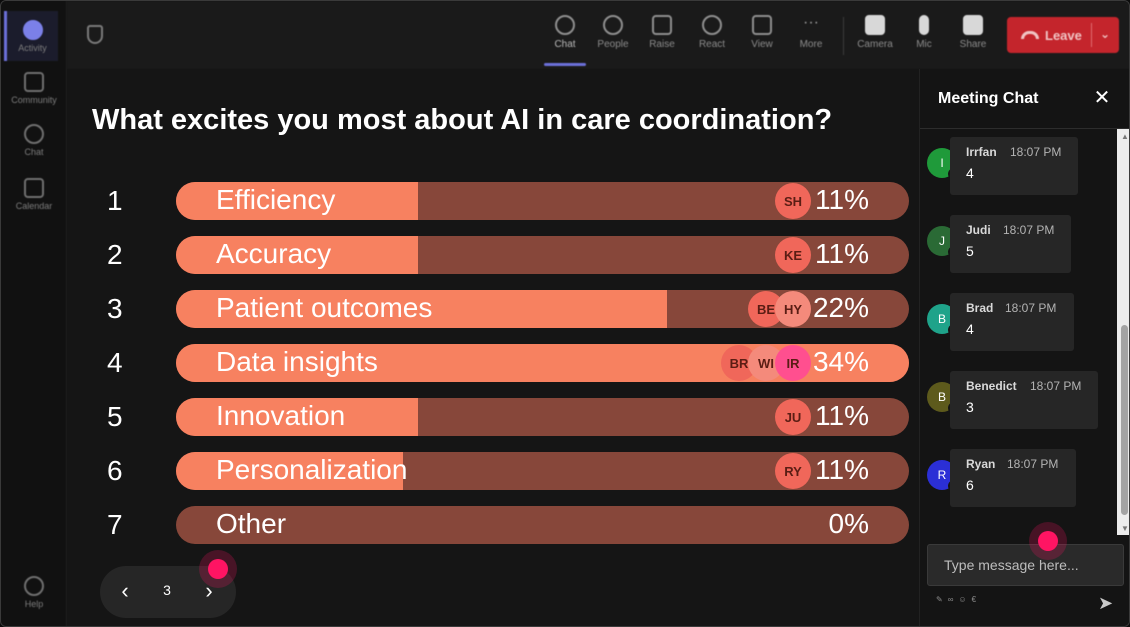 Image resolution: width=1130 pixels, height=627 pixels. Describe the element at coordinates (1063, 35) in the screenshot. I see `leave-button: Leave ⌄` at that location.